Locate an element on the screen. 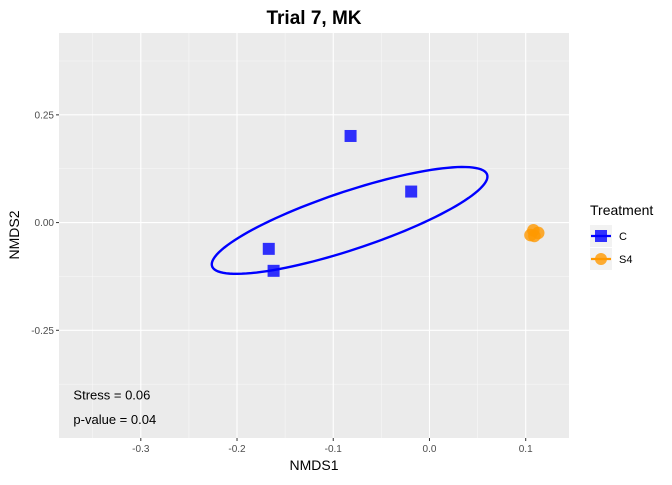 The height and width of the screenshot is (485, 672). chart-title: Trial 7, MK is located at coordinates (313, 18).